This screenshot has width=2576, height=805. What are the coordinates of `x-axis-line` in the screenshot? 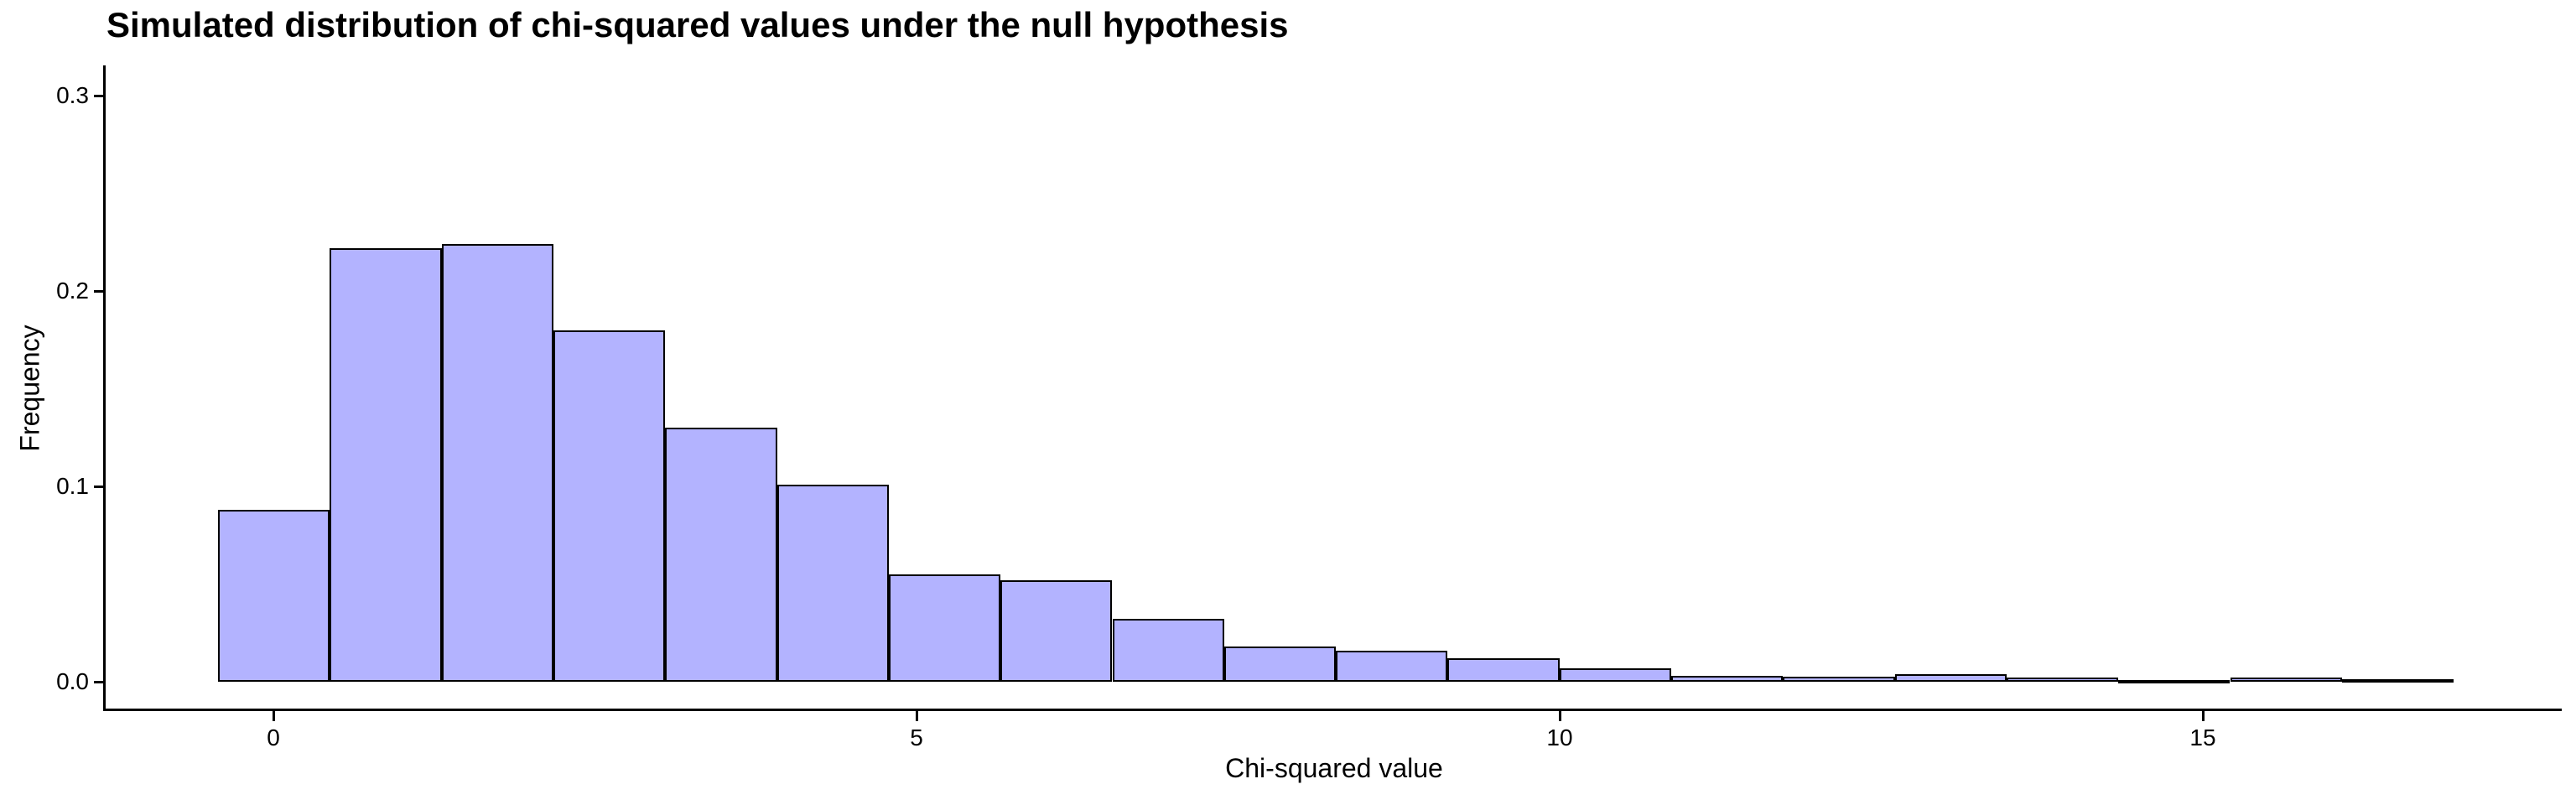 It's located at (1332, 710).